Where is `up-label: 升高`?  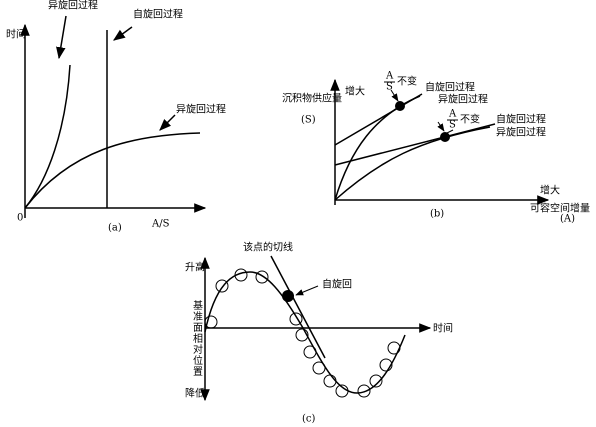 up-label: 升高 is located at coordinates (195, 267).